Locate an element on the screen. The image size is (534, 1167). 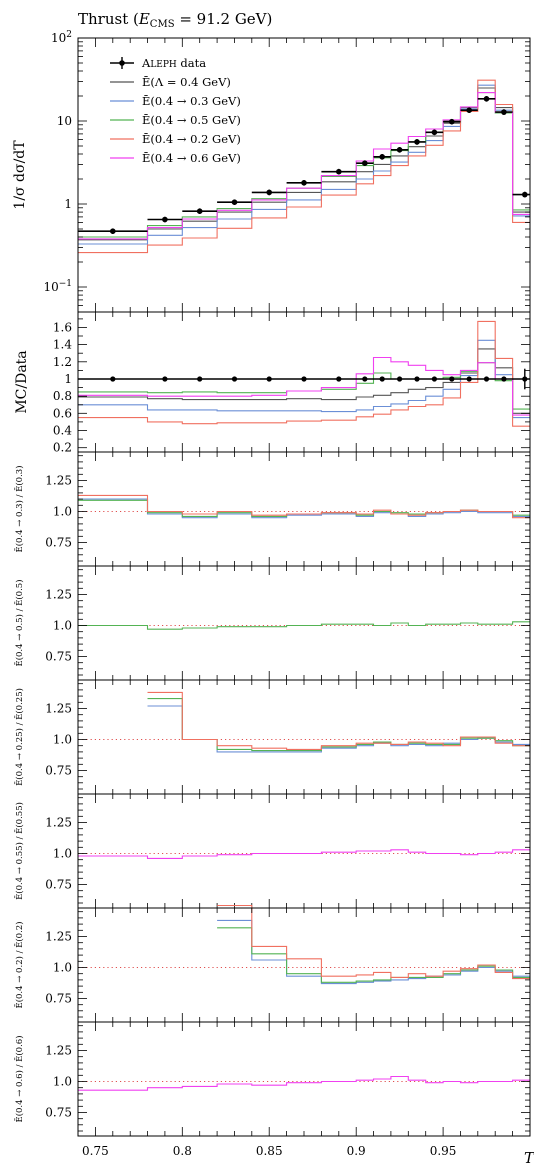
x-tick-label: 0.8 is located at coordinates (182, 1151).